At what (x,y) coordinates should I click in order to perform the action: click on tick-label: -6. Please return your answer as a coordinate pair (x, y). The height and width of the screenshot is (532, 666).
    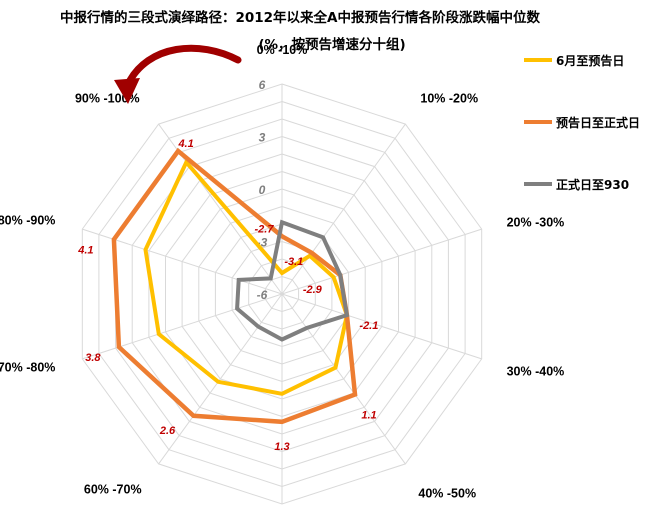
    Looking at the image, I should click on (262, 295).